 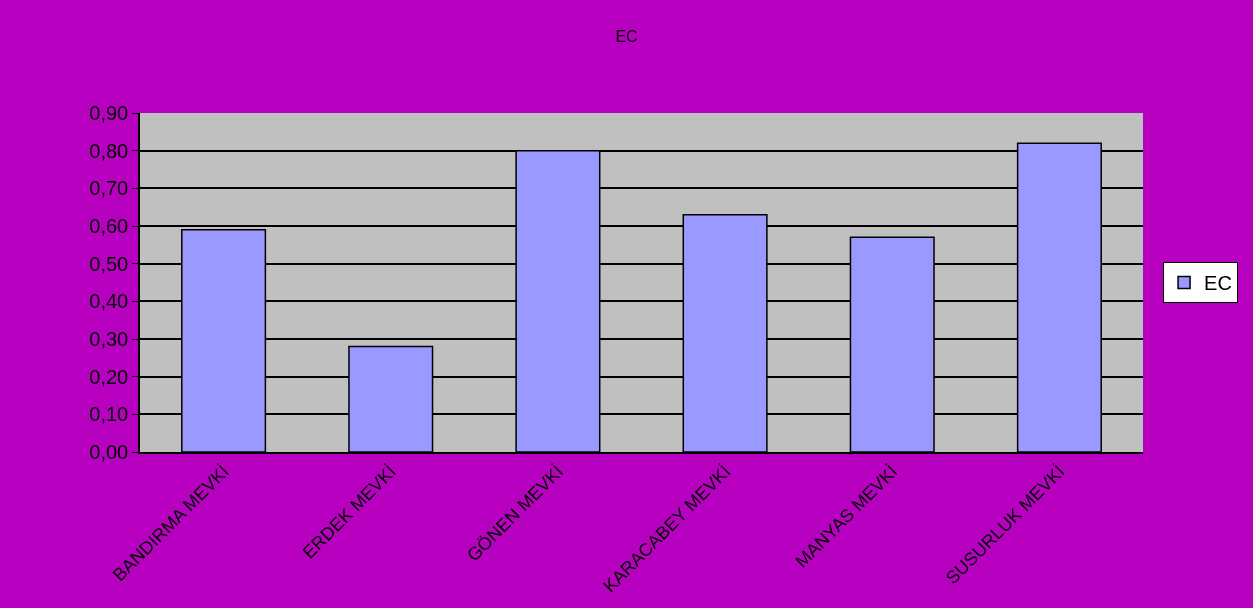 I want to click on y-tick-label: 0,60, so click(x=109, y=226).